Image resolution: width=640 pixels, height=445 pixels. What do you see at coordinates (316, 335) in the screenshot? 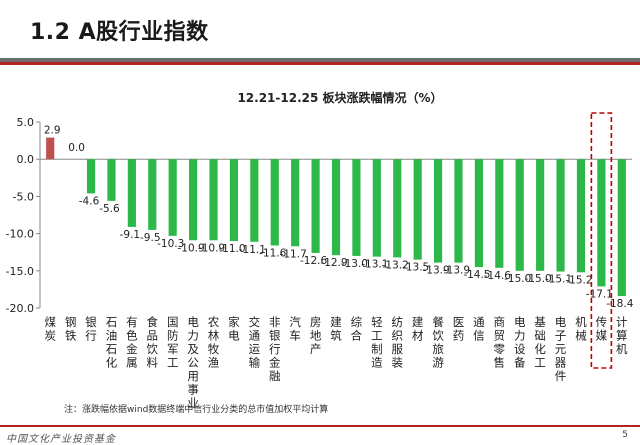
I see `category-label: 房地产` at bounding box center [316, 335].